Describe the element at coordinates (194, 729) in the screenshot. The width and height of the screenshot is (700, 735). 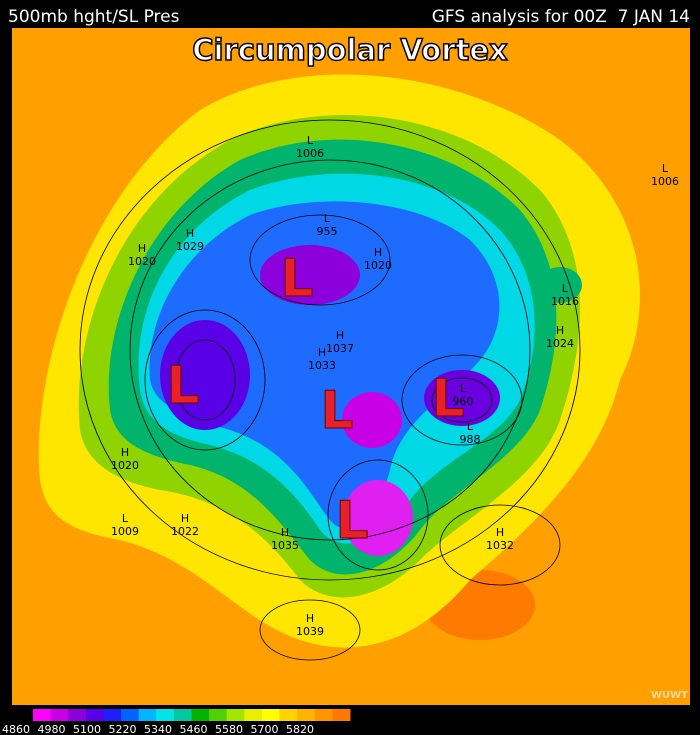
I see `colorbar-label: 5460` at that location.